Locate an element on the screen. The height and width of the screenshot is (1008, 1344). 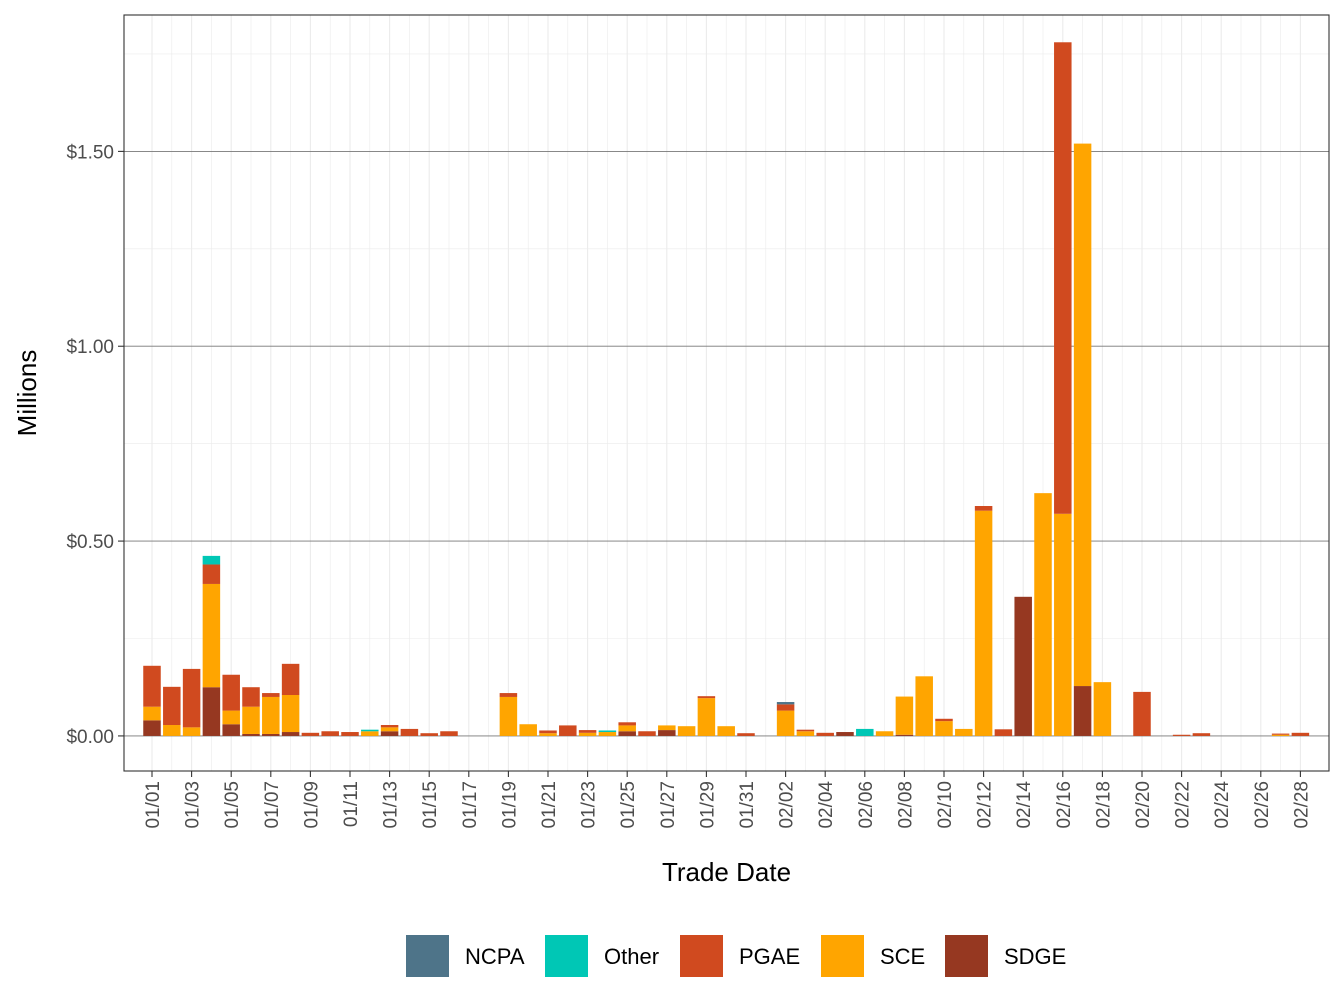
x-tick-label: 01/19 is located at coordinates (509, 805).